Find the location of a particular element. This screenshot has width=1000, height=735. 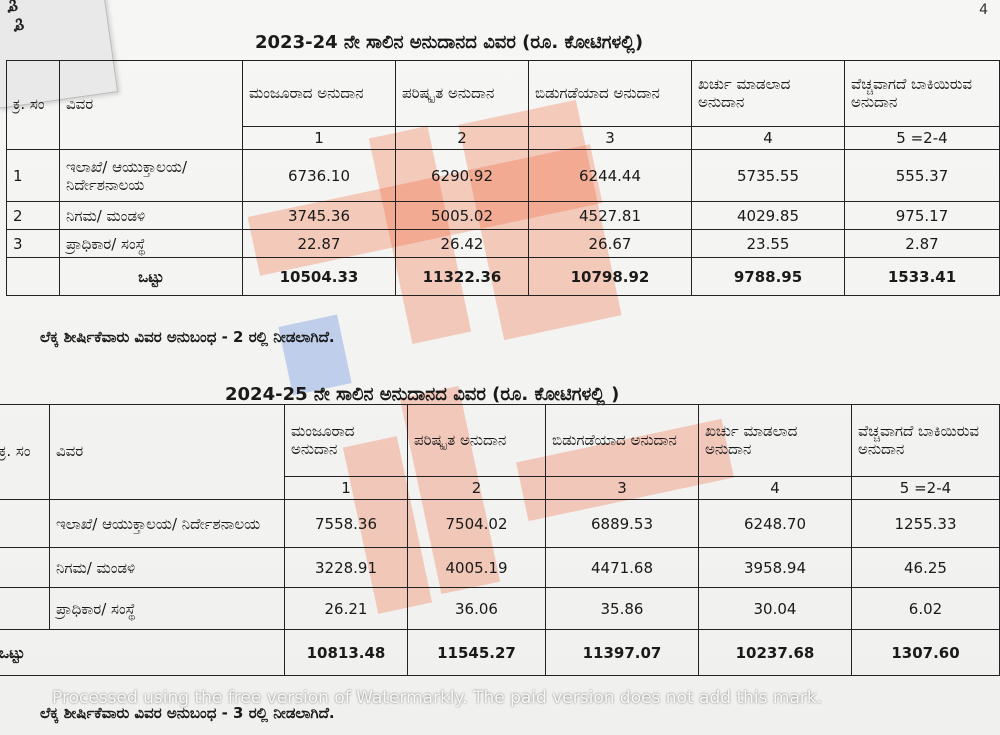

cell-value: 36.06 is located at coordinates (476, 608).